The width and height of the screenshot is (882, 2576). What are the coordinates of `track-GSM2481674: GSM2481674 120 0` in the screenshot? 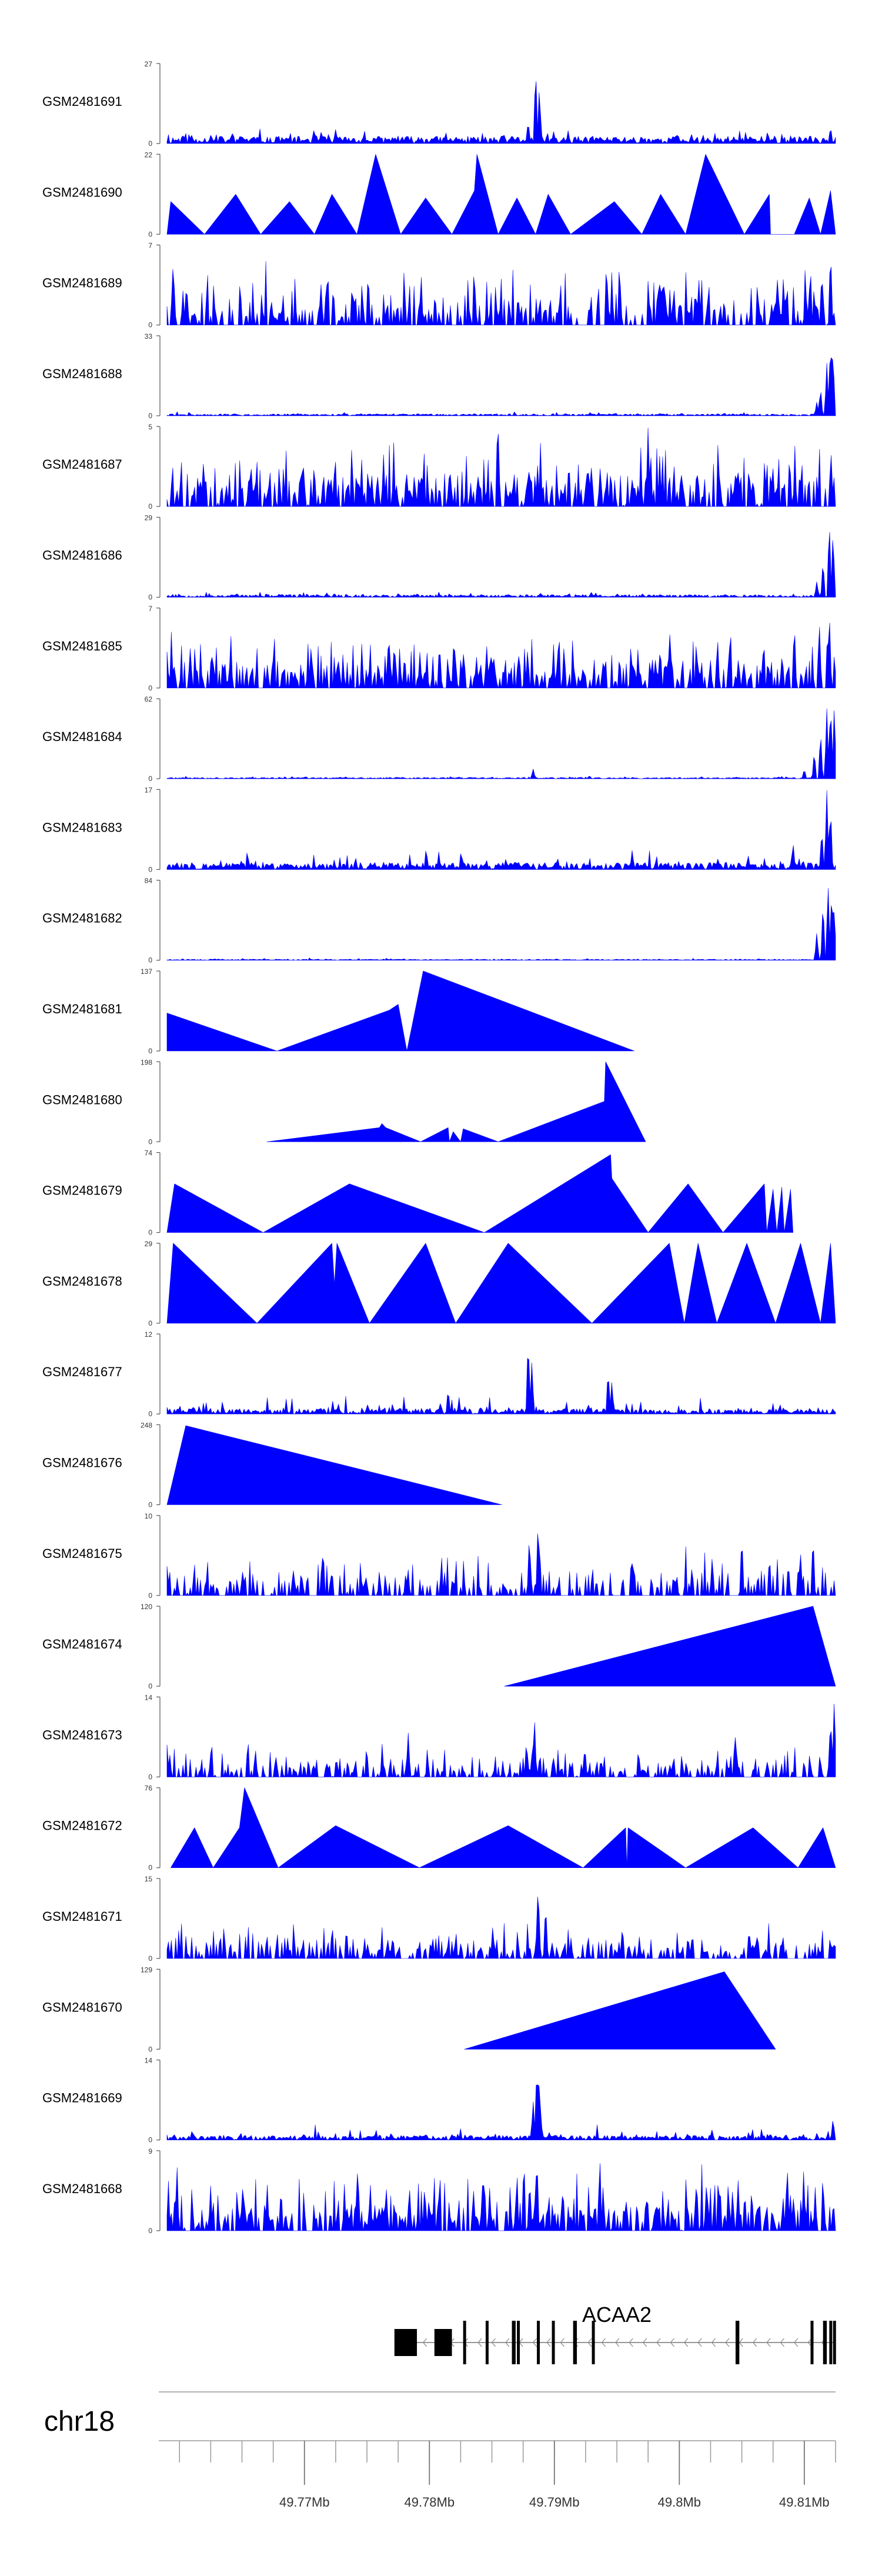 It's located at (439, 1646).